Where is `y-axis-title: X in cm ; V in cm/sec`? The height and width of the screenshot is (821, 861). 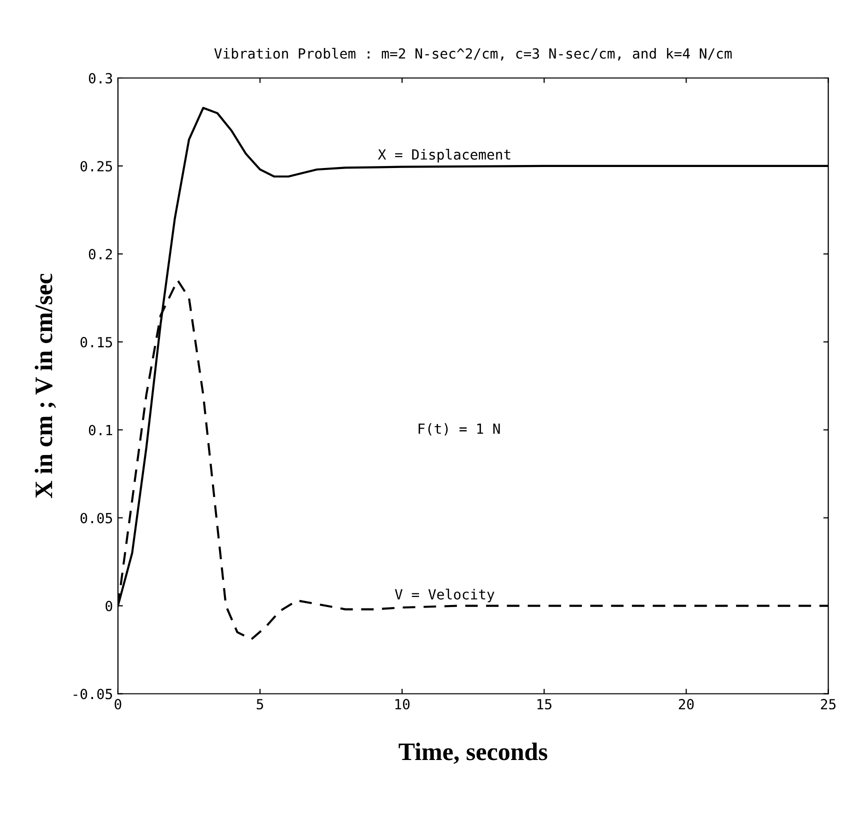
y-axis-title: X in cm ; V in cm/sec is located at coordinates (45, 386).